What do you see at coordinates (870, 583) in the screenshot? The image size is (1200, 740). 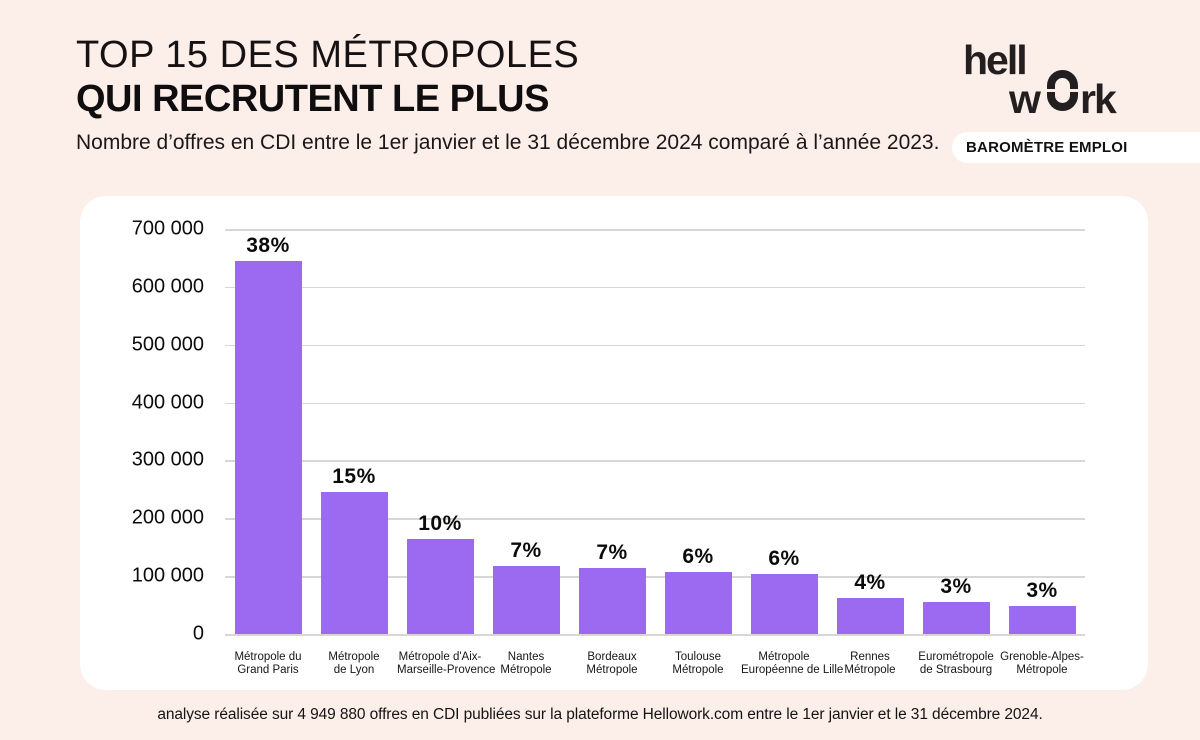 I see `bar-value-label: 4%` at bounding box center [870, 583].